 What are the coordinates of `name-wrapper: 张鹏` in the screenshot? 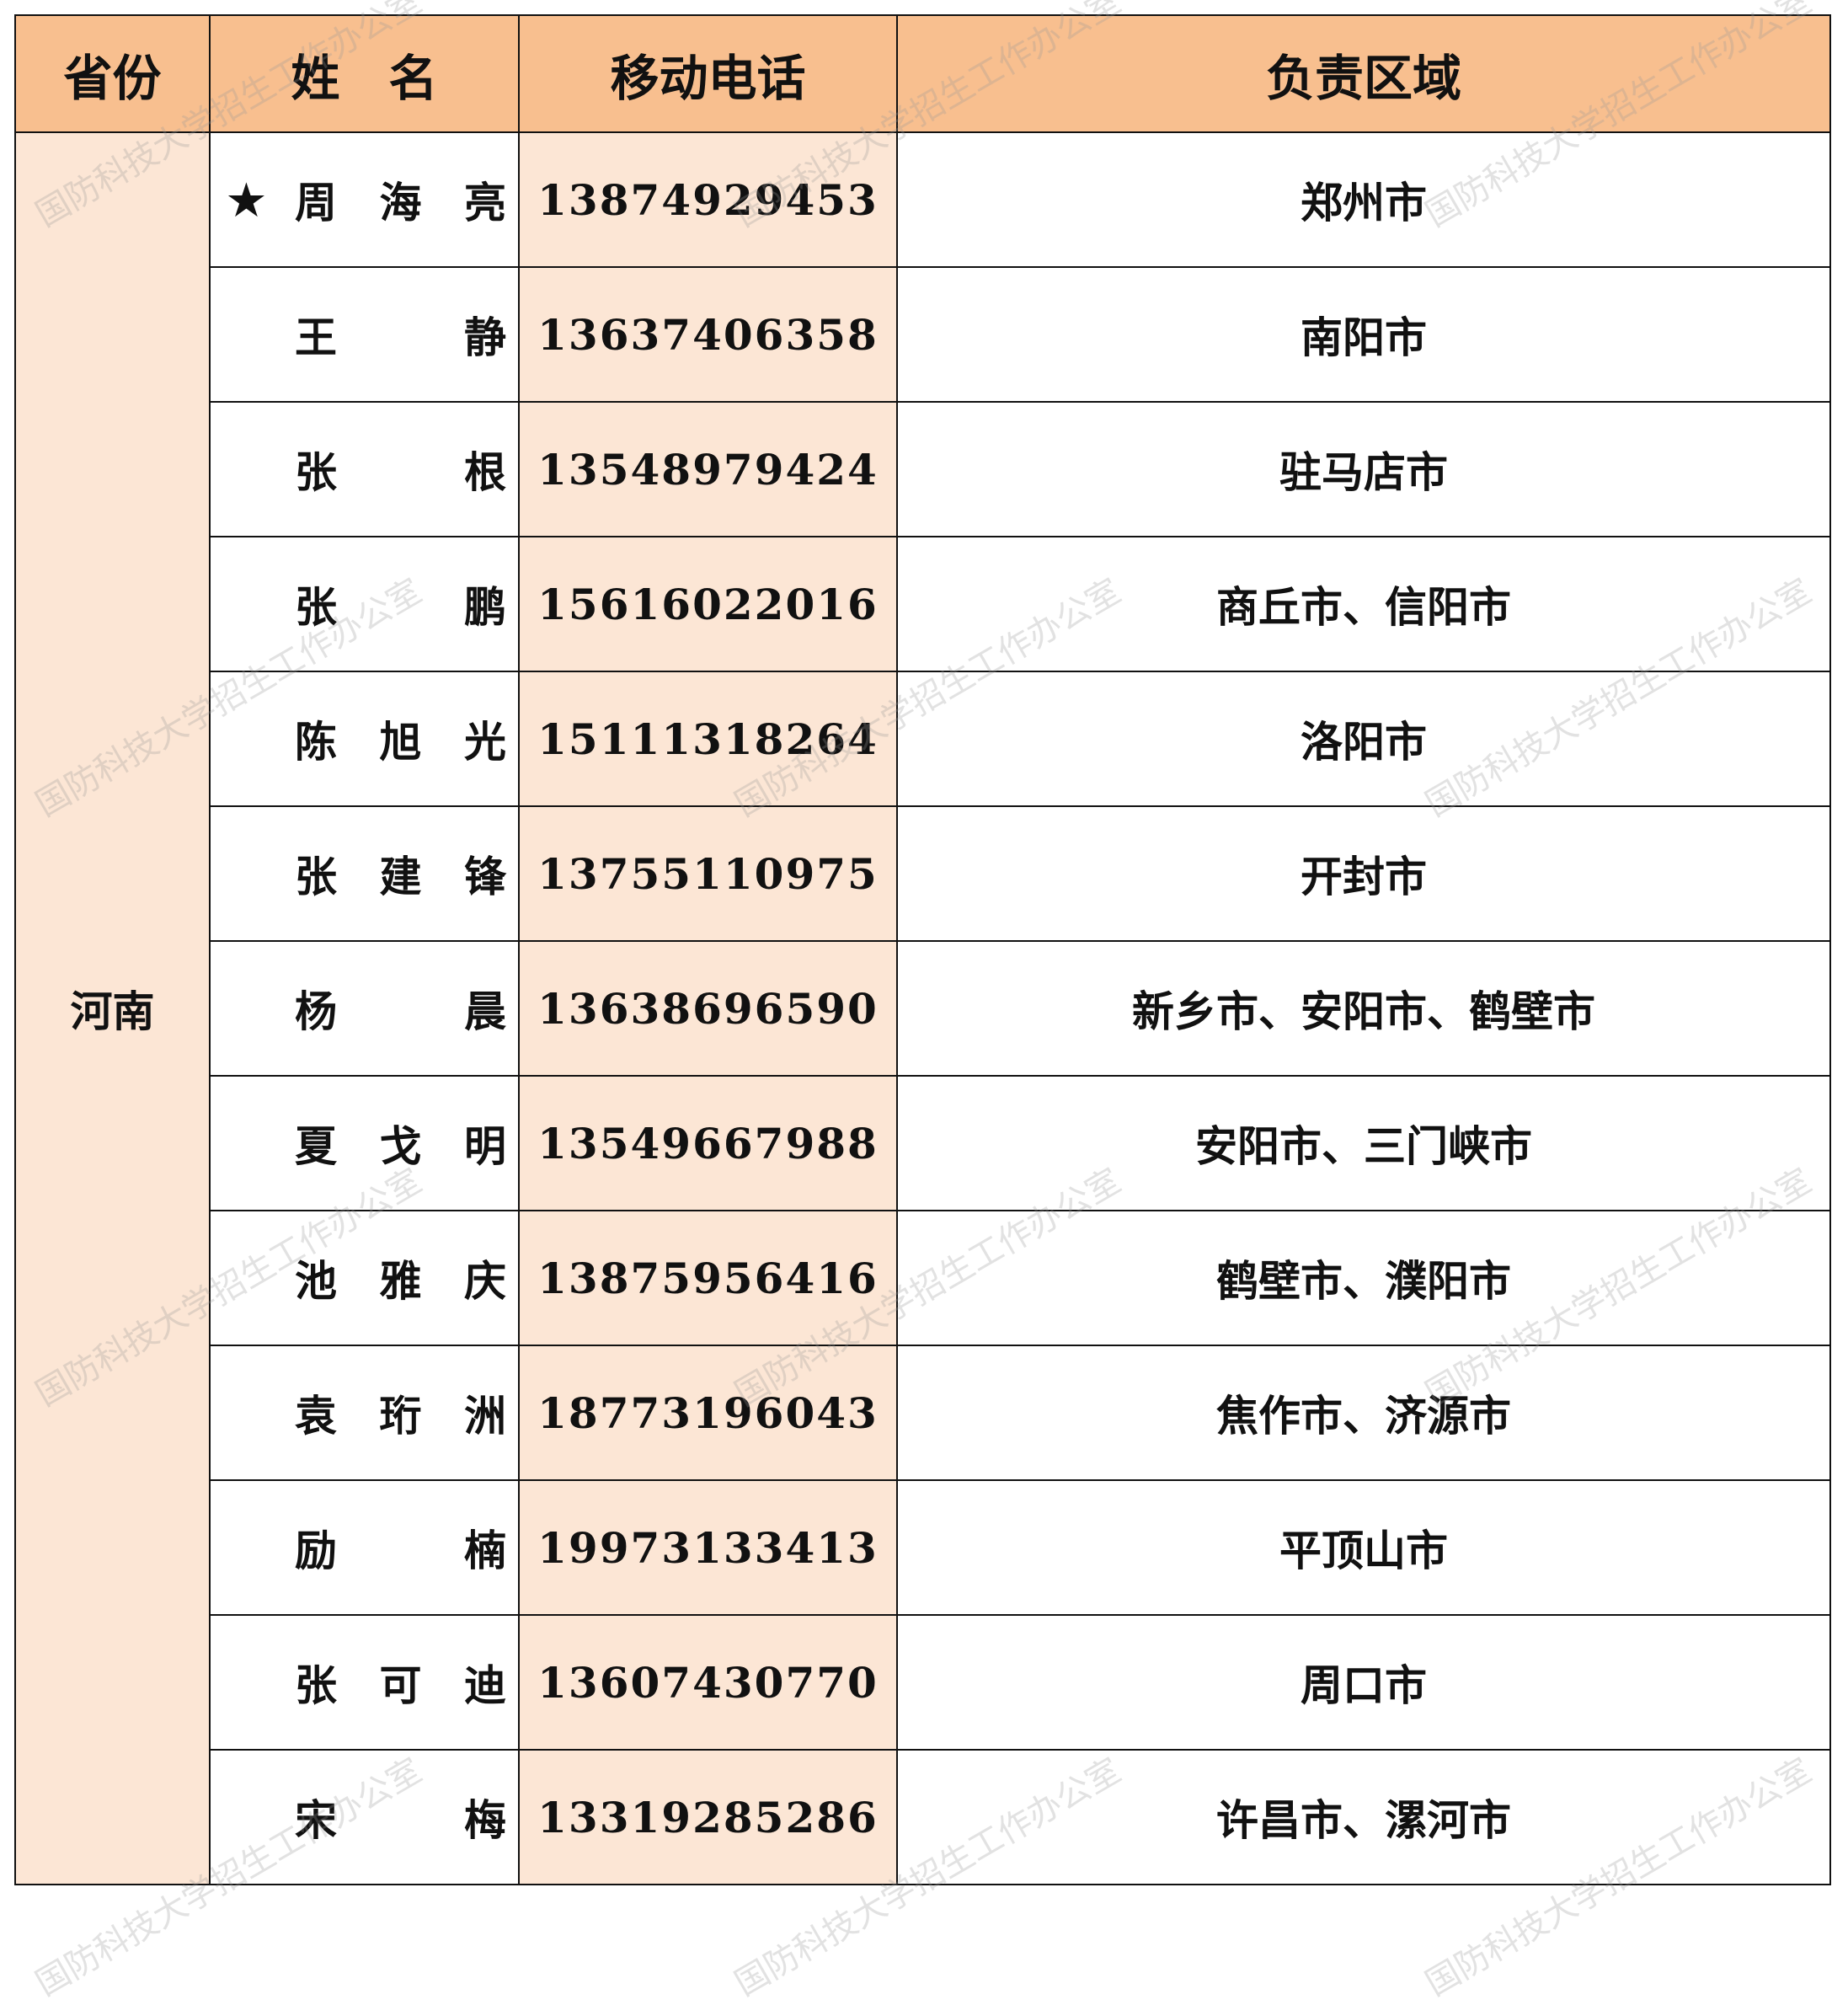 It's located at (364, 604).